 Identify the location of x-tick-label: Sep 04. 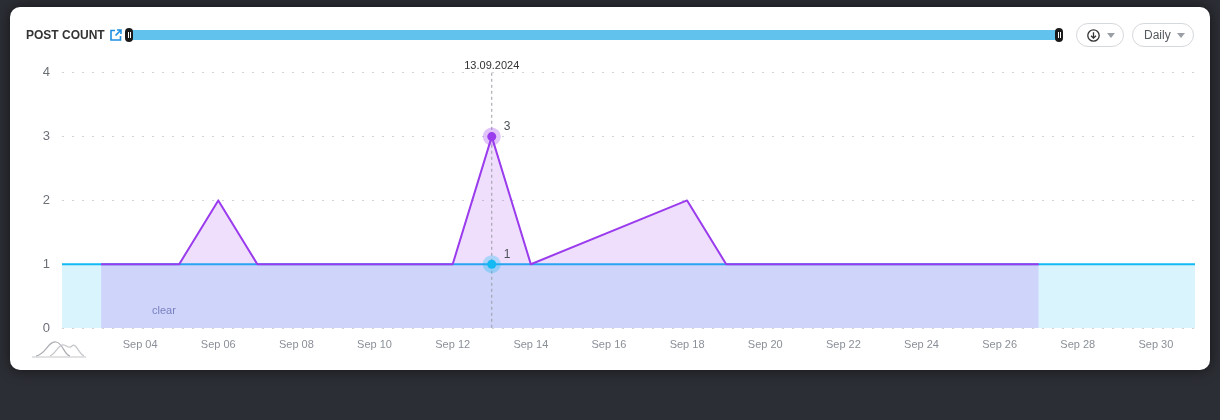
(140, 343).